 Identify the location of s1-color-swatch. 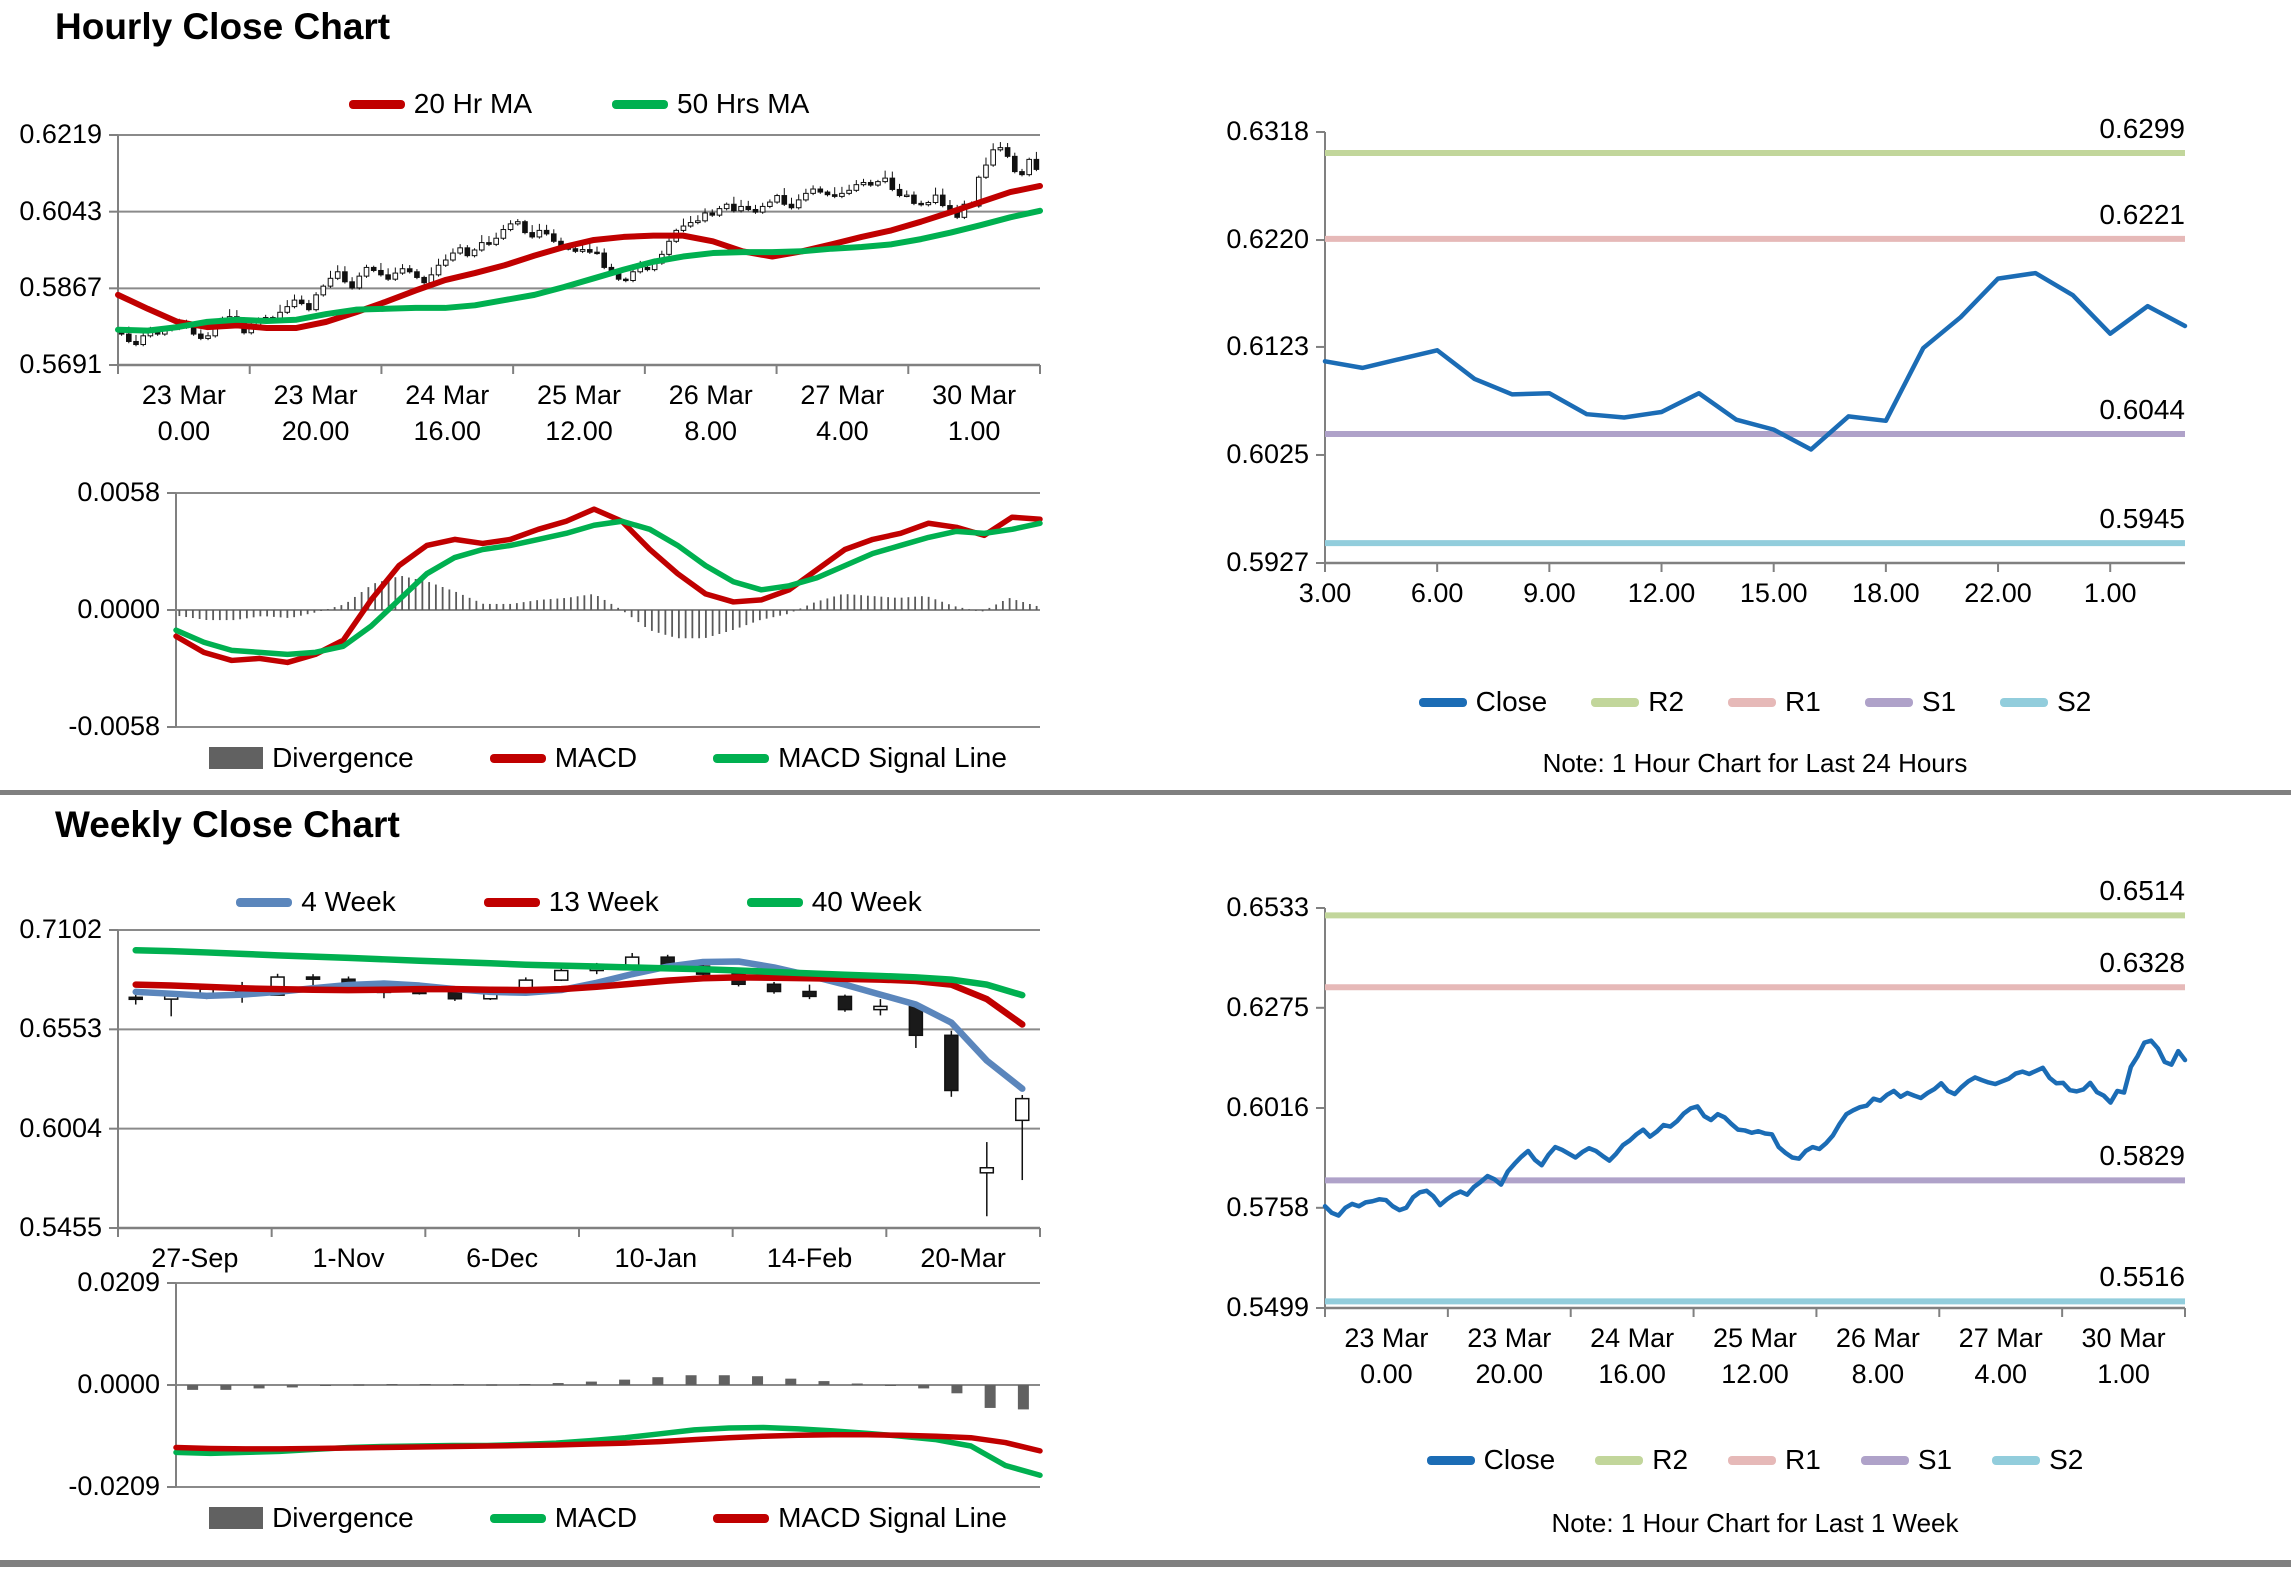
(1884, 1460).